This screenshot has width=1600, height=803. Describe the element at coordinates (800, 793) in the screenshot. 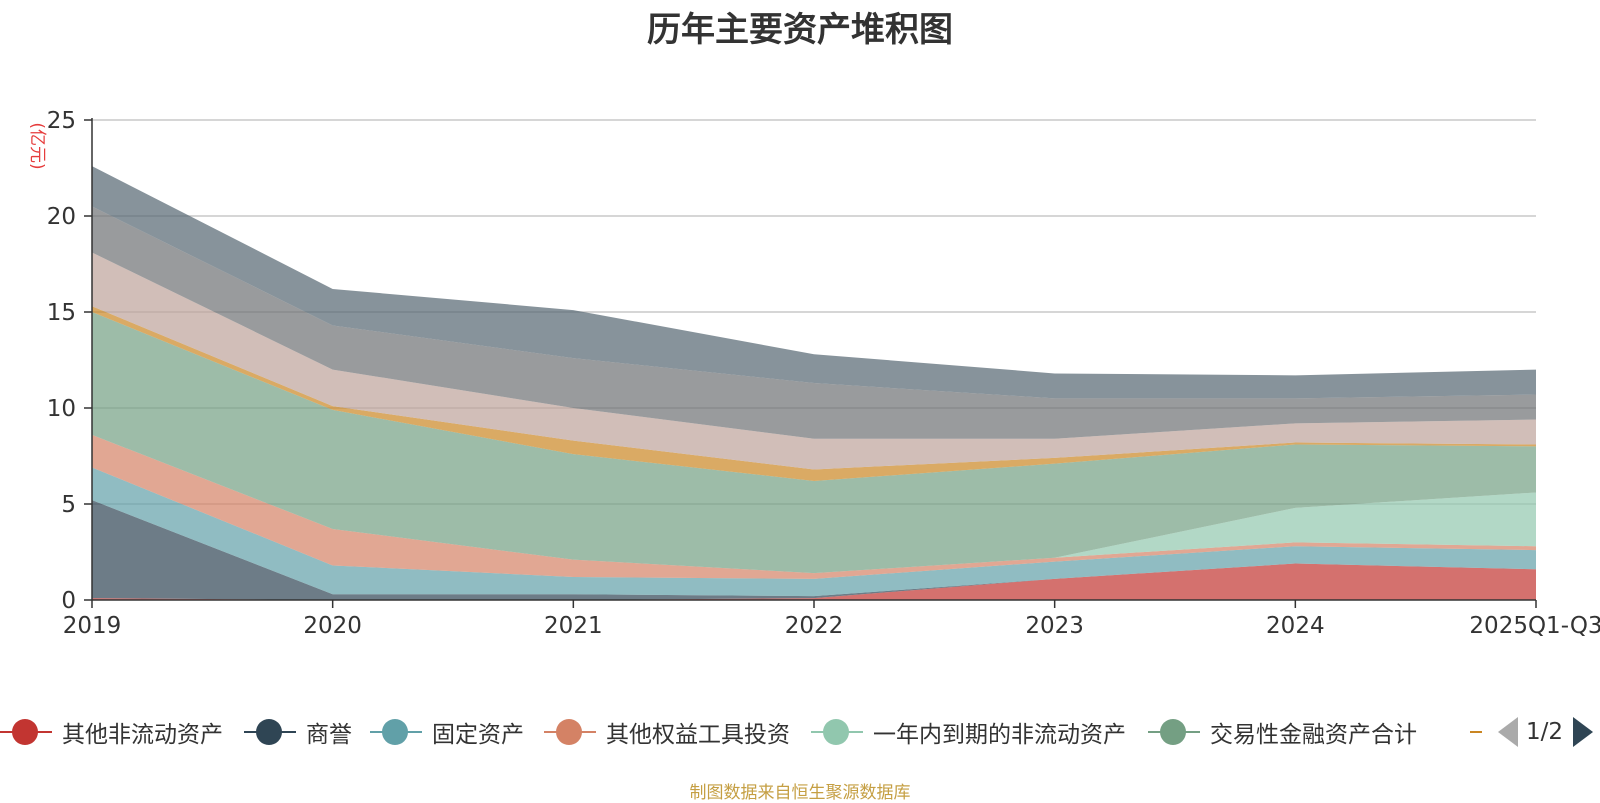

I see `data-source-note: 制图数据来自恒生聚源数据库` at that location.